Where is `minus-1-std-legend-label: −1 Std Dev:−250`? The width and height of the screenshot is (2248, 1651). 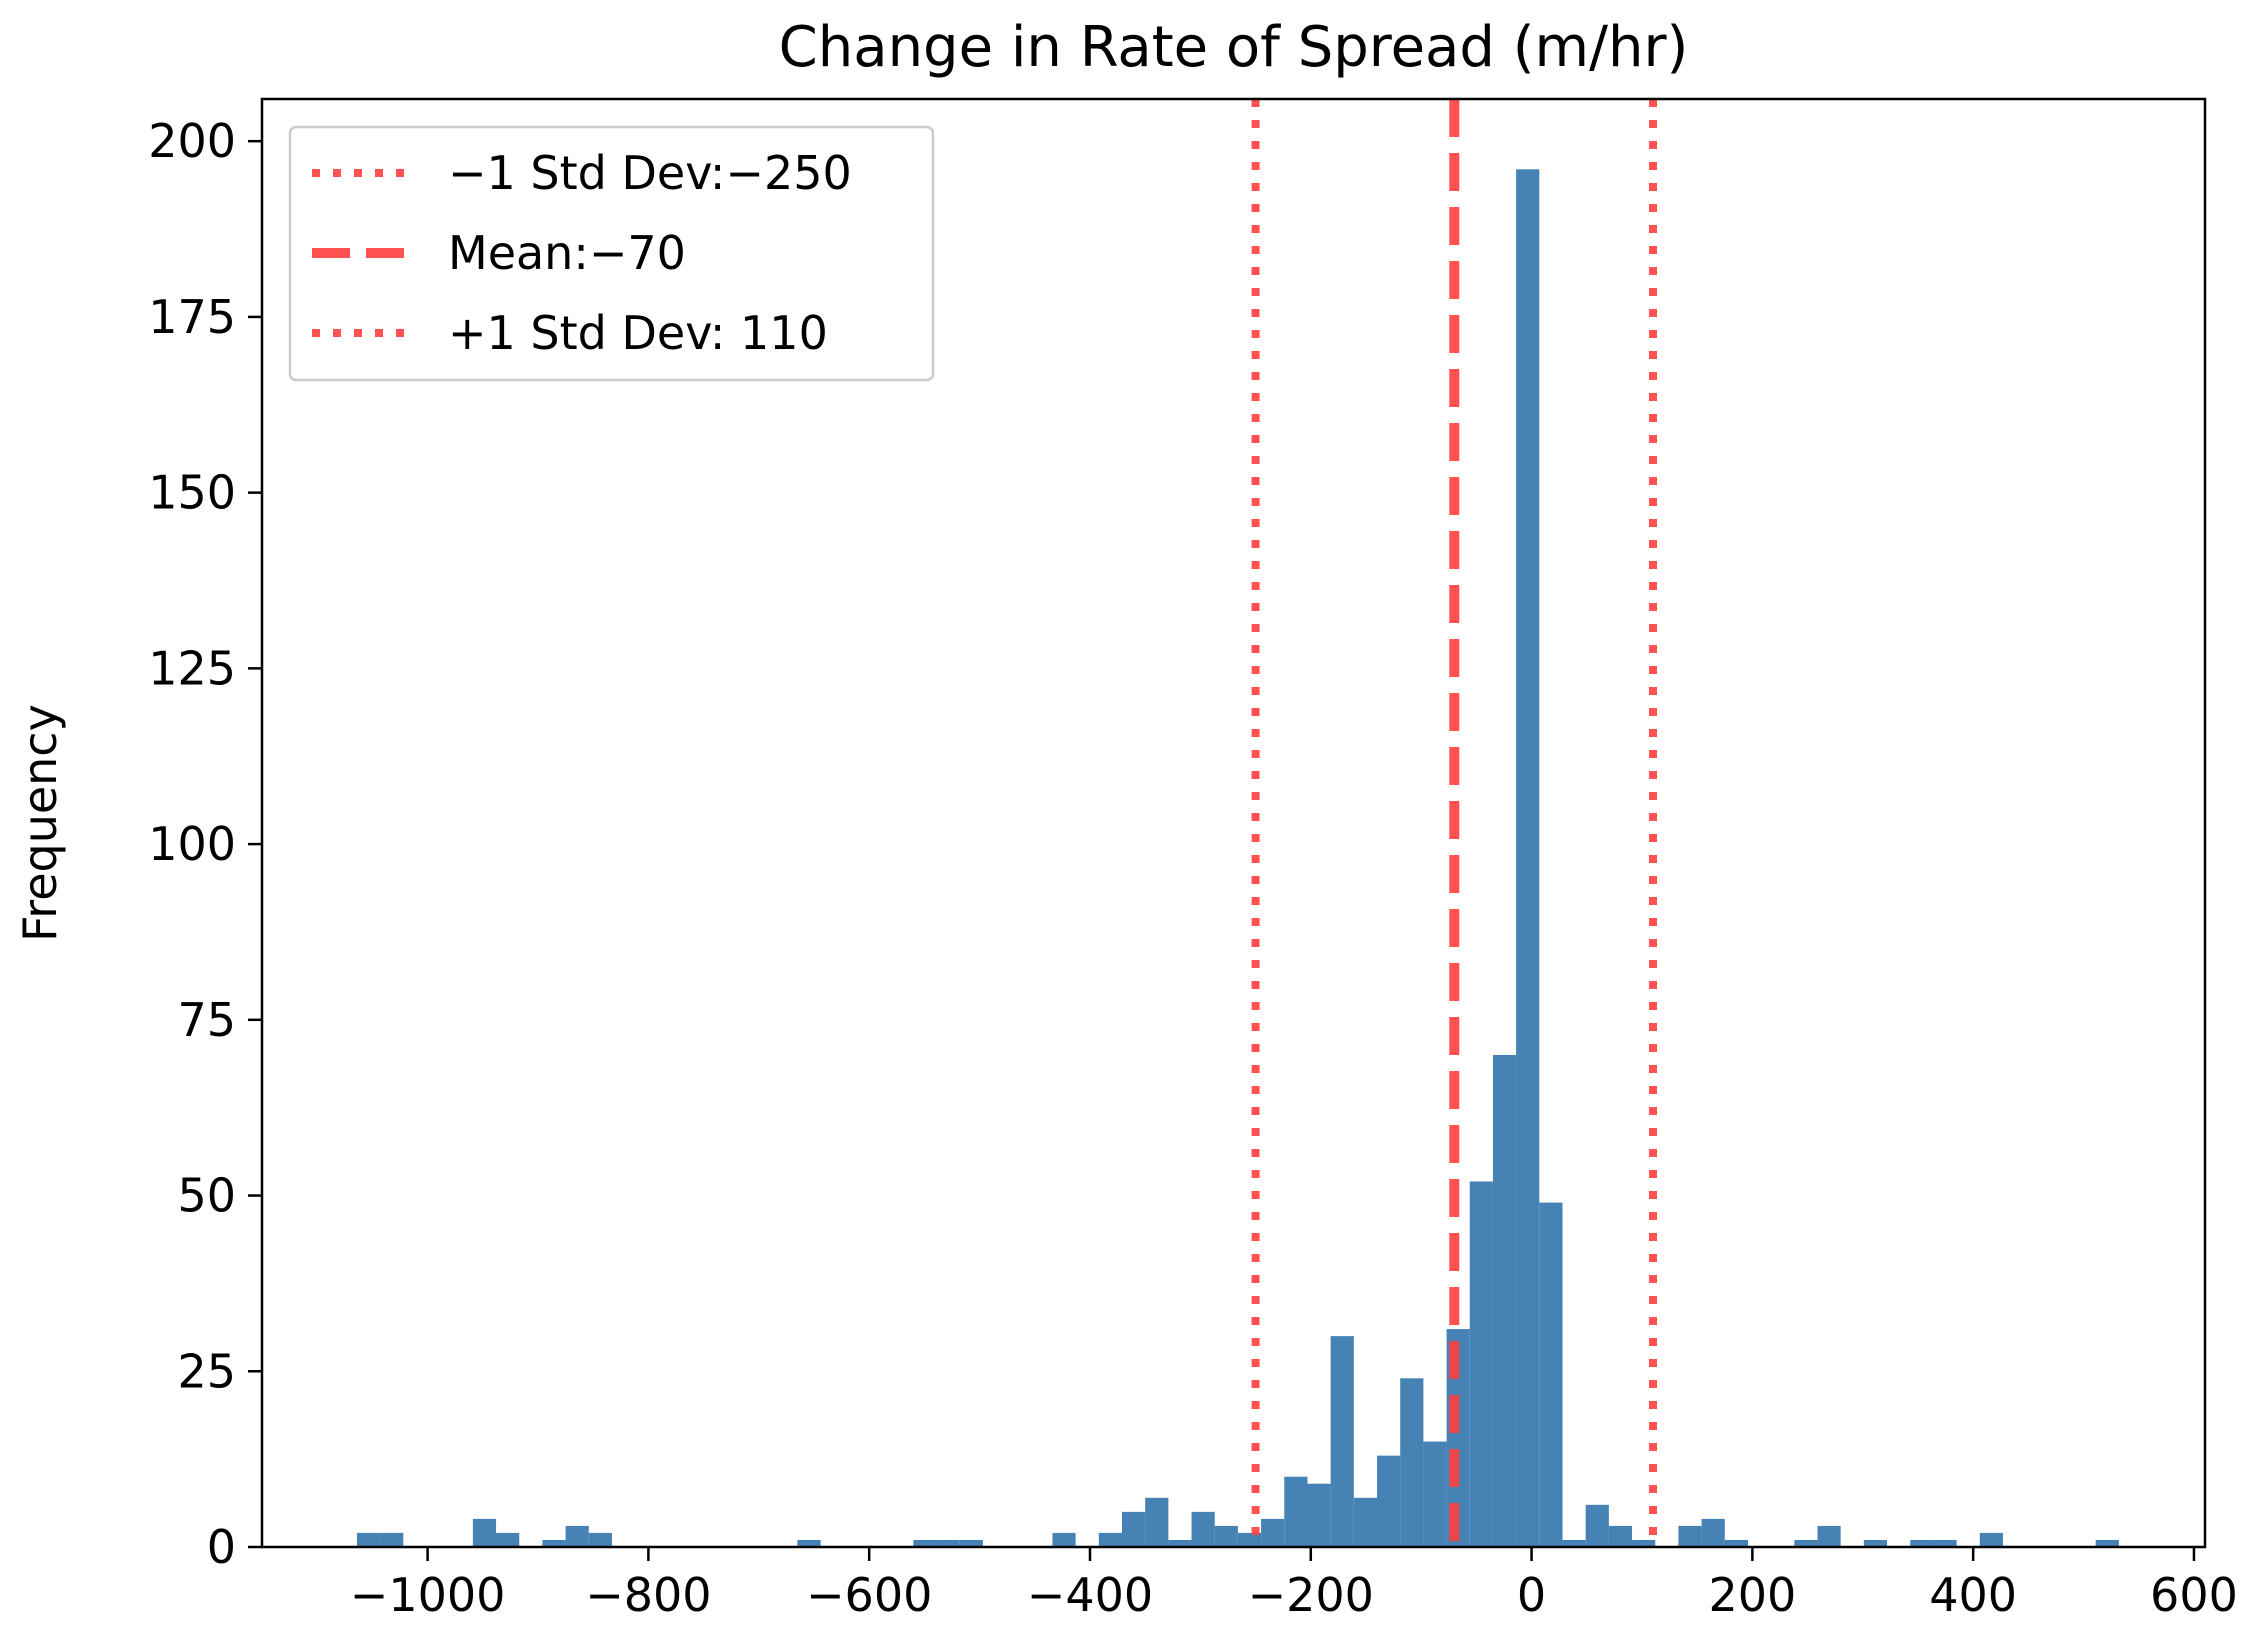 minus-1-std-legend-label: −1 Std Dev:−250 is located at coordinates (650, 173).